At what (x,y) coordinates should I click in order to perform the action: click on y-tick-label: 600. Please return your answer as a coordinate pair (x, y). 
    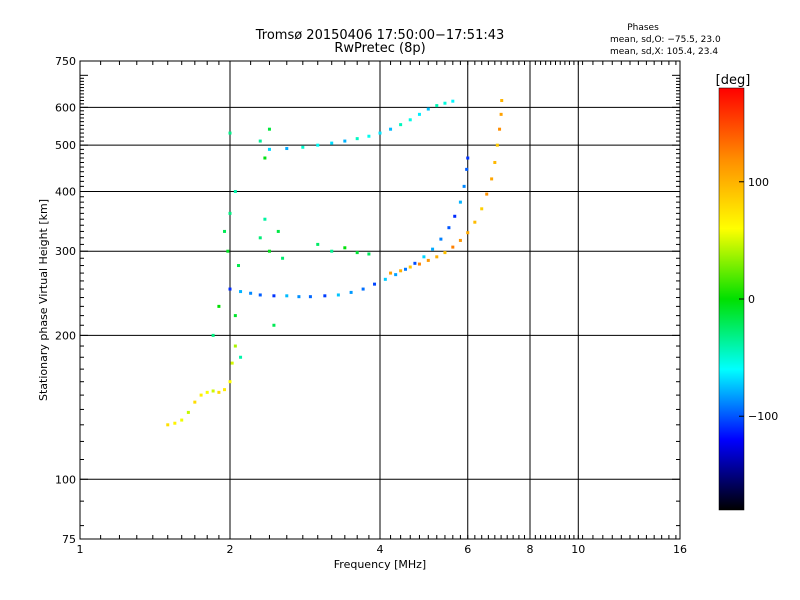
    Looking at the image, I should click on (65, 107).